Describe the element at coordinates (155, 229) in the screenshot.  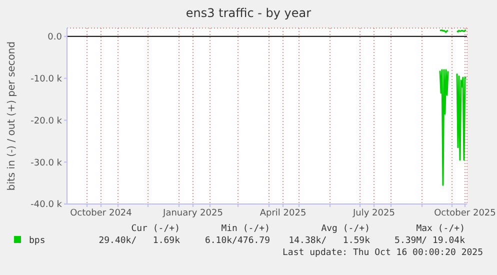
I see `text: Cur (-/+)` at that location.